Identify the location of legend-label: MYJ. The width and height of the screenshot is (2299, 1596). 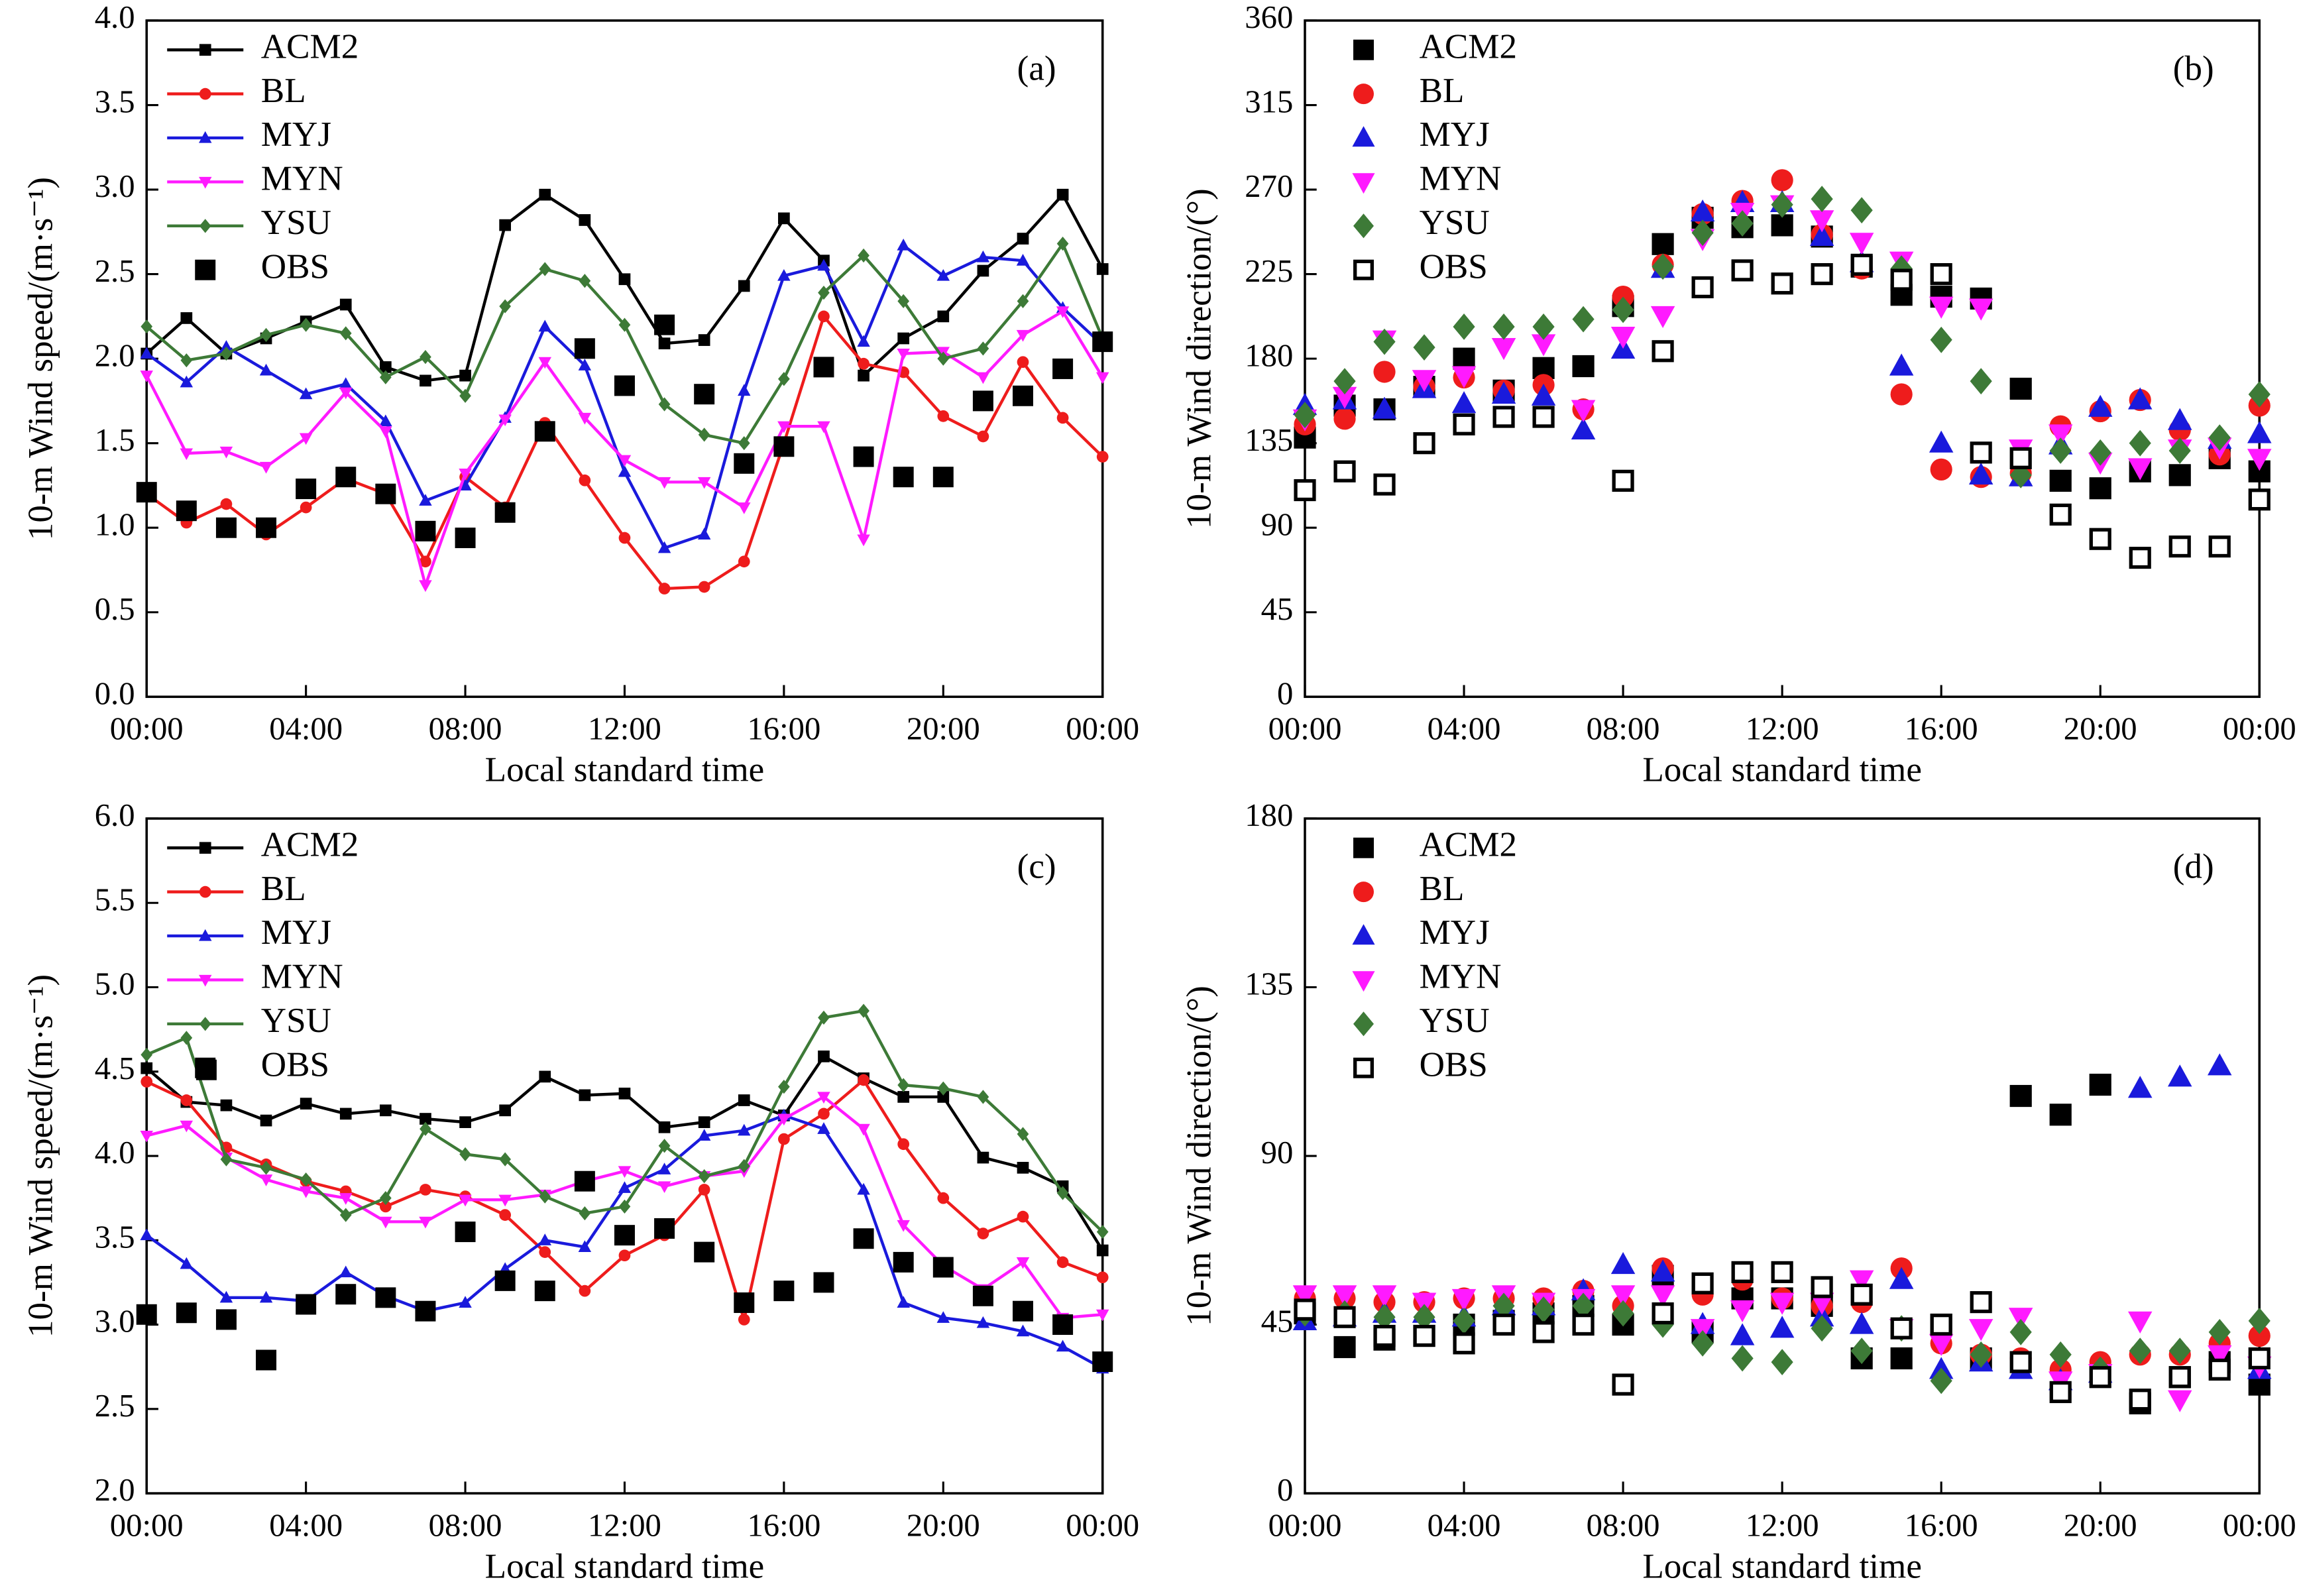
(1455, 134).